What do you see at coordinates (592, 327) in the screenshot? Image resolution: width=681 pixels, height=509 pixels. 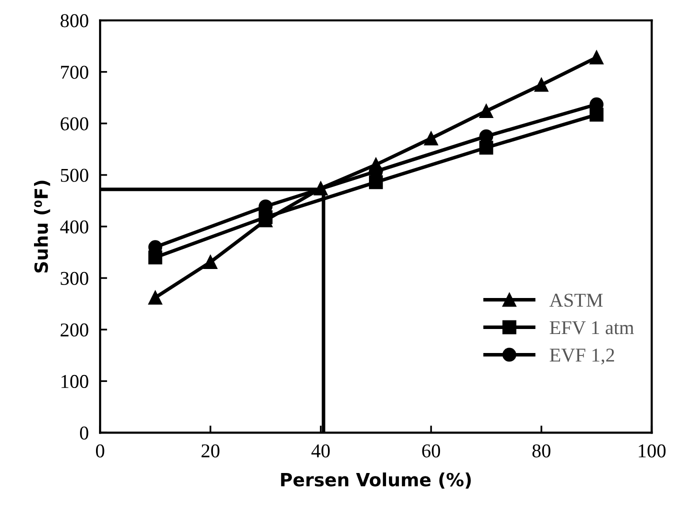 I see `legend-label: EFV 1 atm` at bounding box center [592, 327].